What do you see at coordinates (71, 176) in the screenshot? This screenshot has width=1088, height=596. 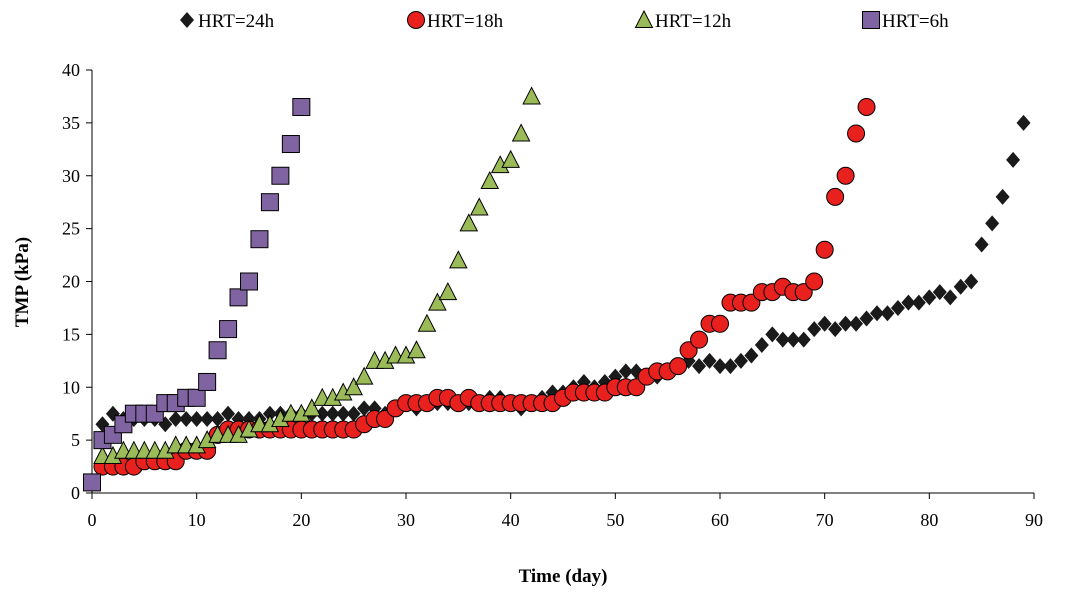 I see `y-tick-label: 30` at bounding box center [71, 176].